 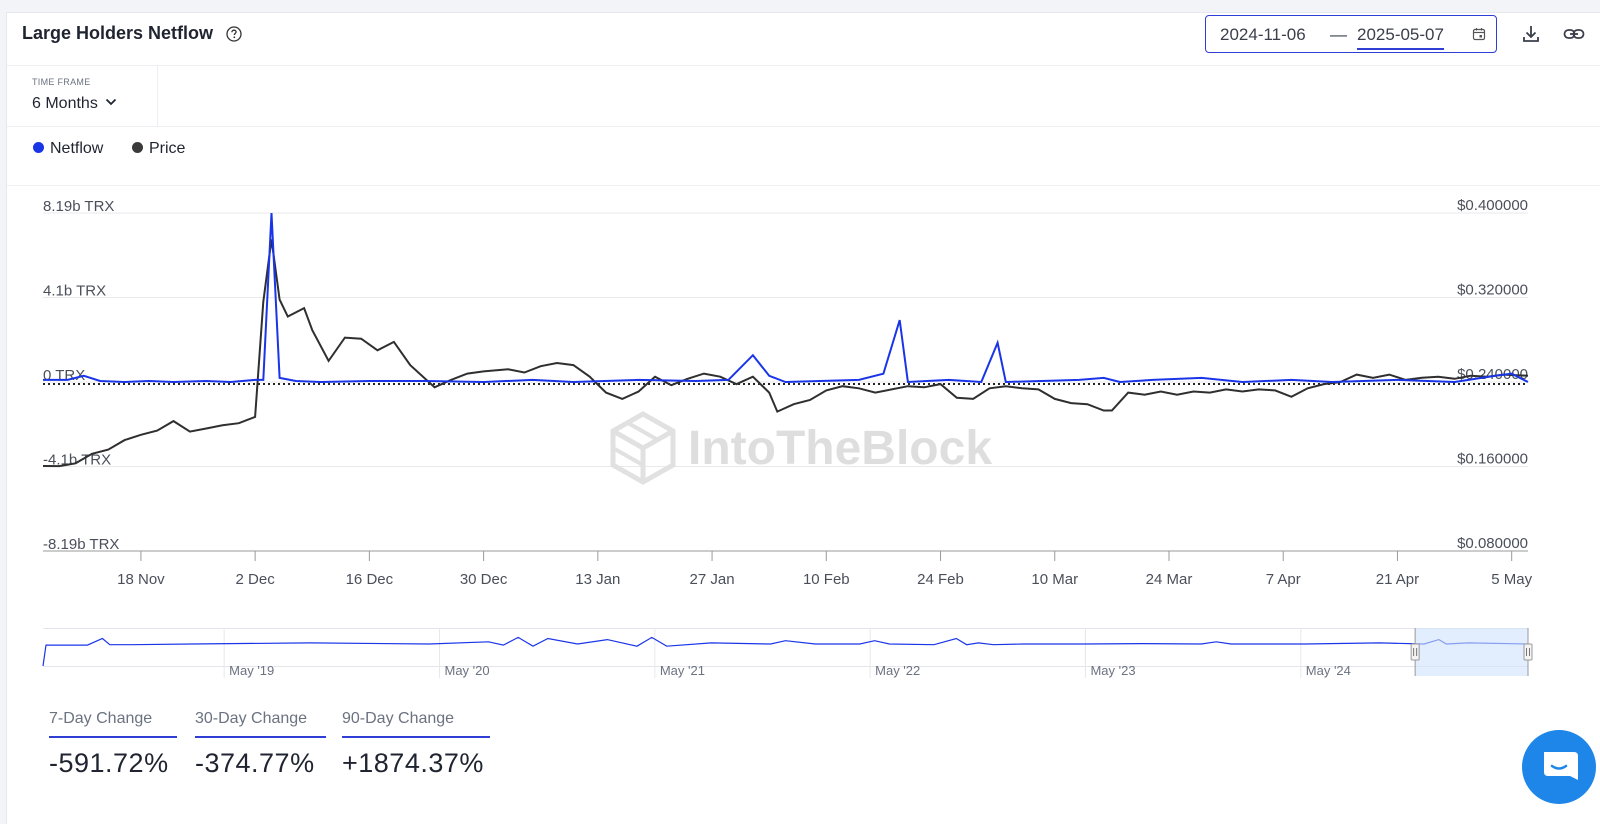 What do you see at coordinates (1574, 34) in the screenshot?
I see `link-icon` at bounding box center [1574, 34].